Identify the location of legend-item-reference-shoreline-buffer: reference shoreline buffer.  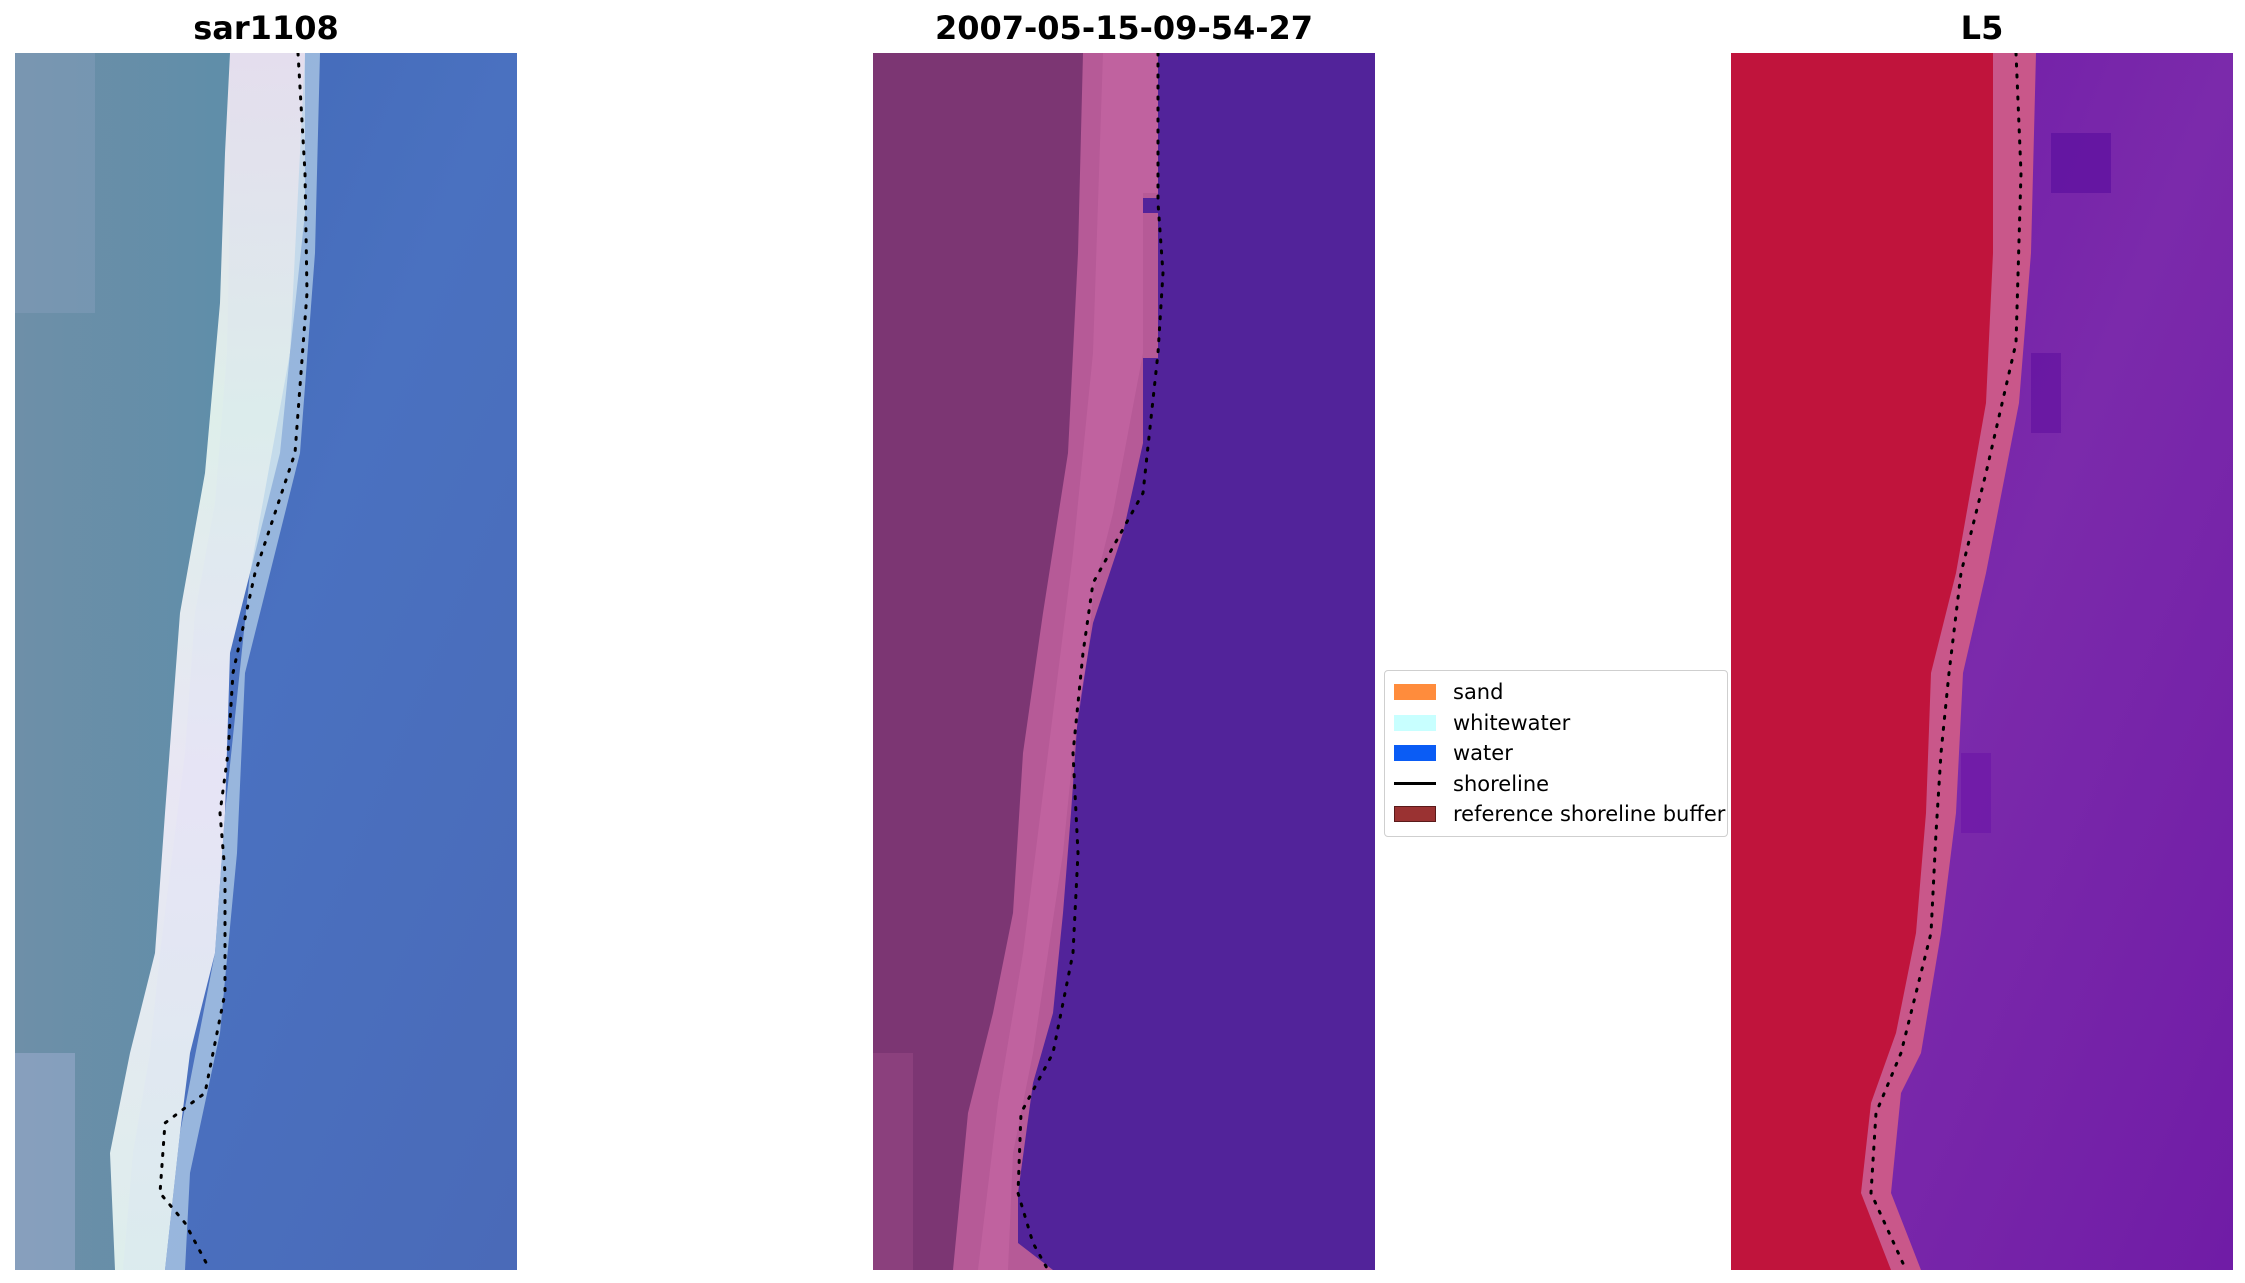
(1556, 814).